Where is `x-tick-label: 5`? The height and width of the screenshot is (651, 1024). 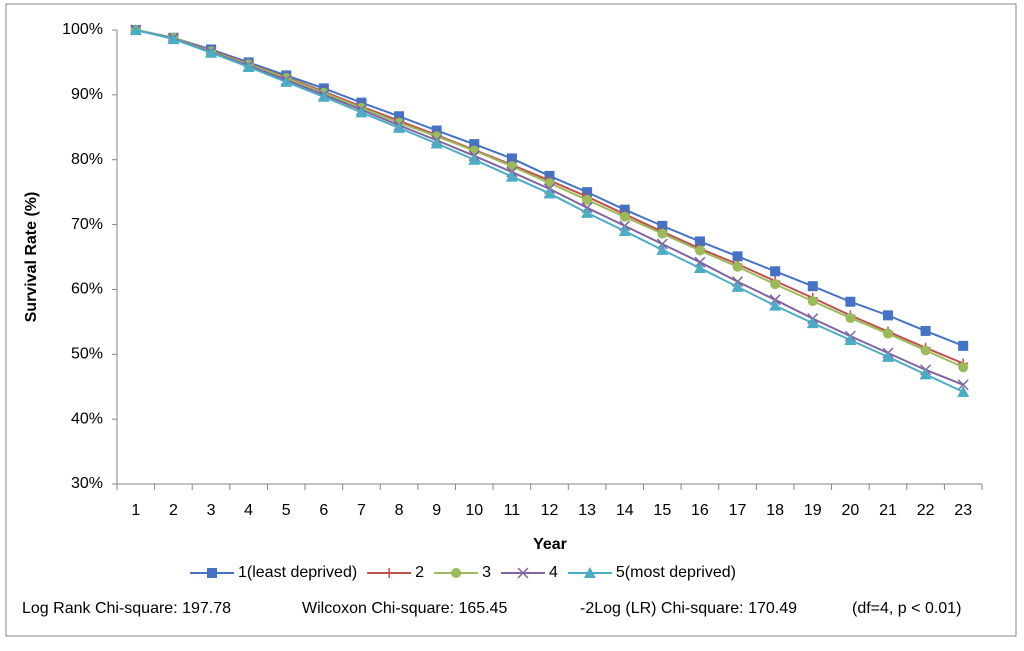
x-tick-label: 5 is located at coordinates (286, 510).